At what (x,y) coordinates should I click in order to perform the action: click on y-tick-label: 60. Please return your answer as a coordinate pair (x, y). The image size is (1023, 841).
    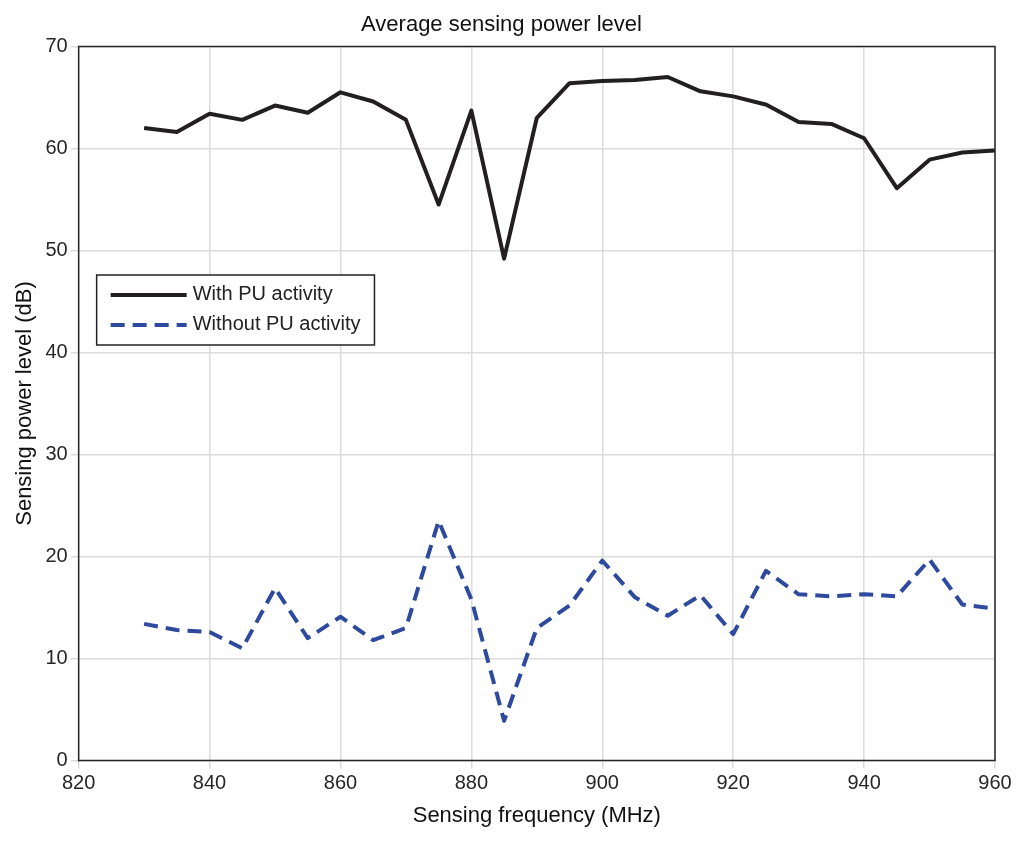
    Looking at the image, I should click on (56, 146).